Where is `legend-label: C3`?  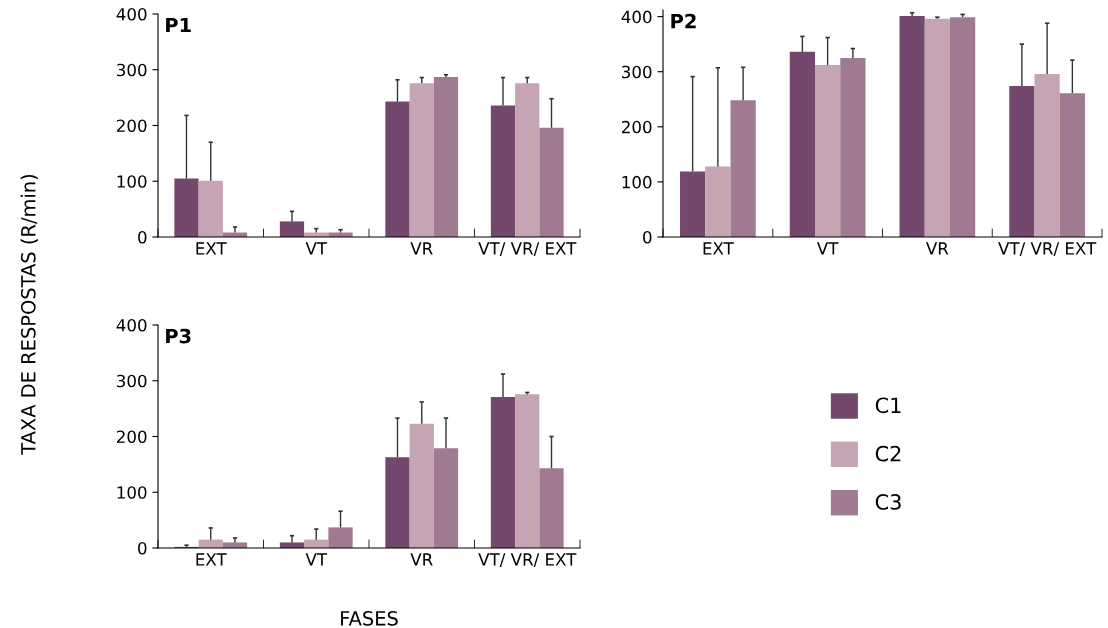 legend-label: C3 is located at coordinates (888, 502).